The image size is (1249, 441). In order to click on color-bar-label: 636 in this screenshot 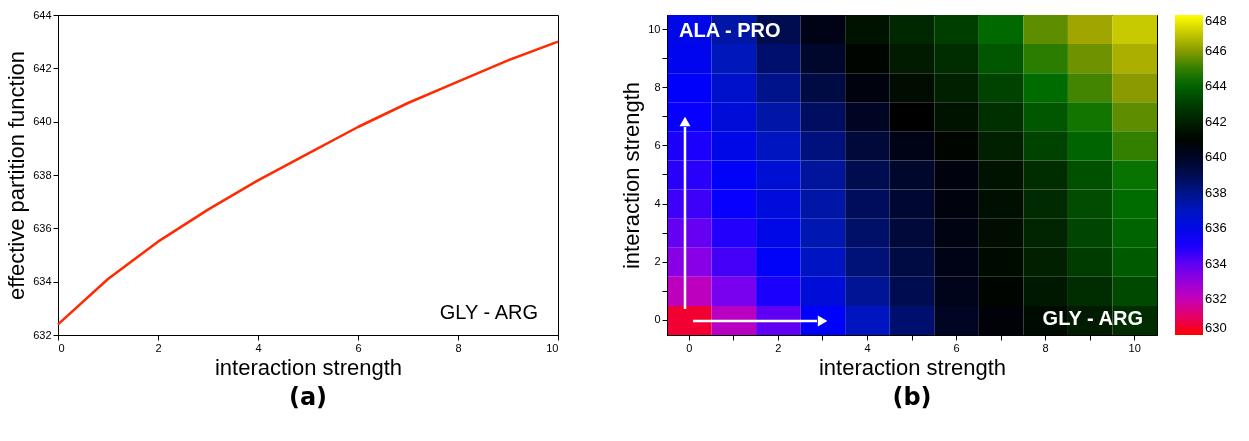, I will do `click(1216, 228)`.